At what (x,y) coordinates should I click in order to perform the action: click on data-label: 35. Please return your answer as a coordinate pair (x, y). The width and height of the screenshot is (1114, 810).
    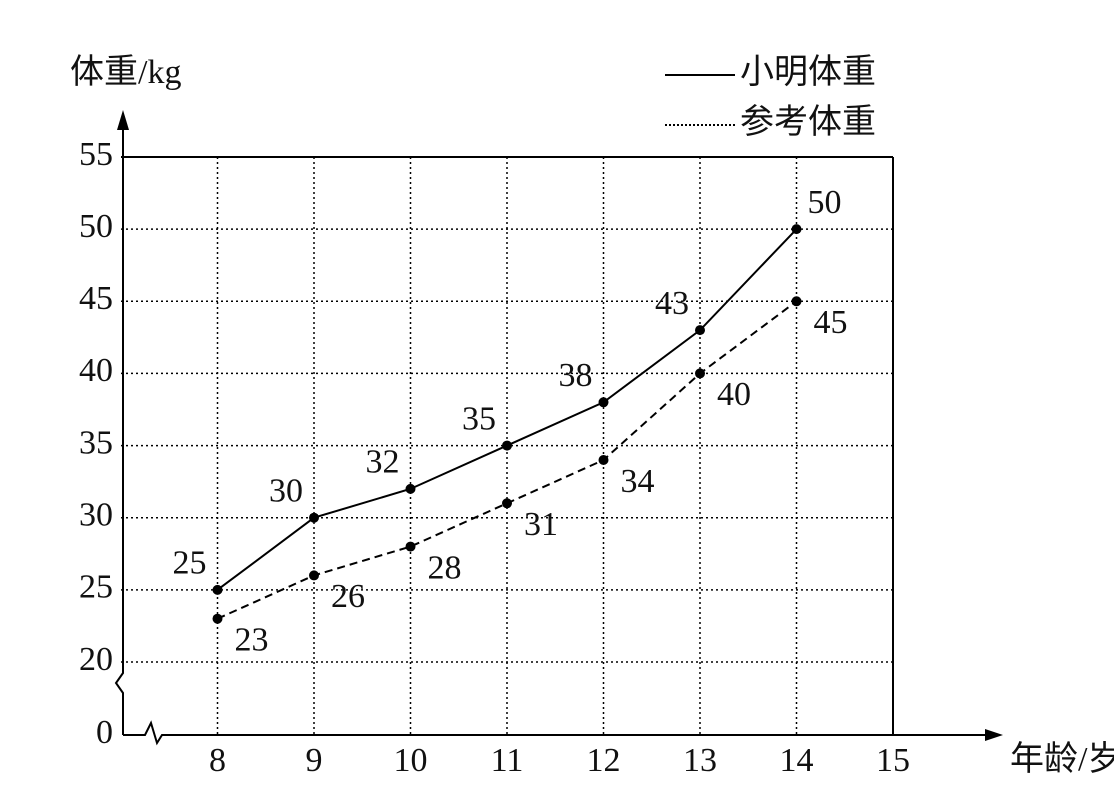
    Looking at the image, I should click on (479, 418).